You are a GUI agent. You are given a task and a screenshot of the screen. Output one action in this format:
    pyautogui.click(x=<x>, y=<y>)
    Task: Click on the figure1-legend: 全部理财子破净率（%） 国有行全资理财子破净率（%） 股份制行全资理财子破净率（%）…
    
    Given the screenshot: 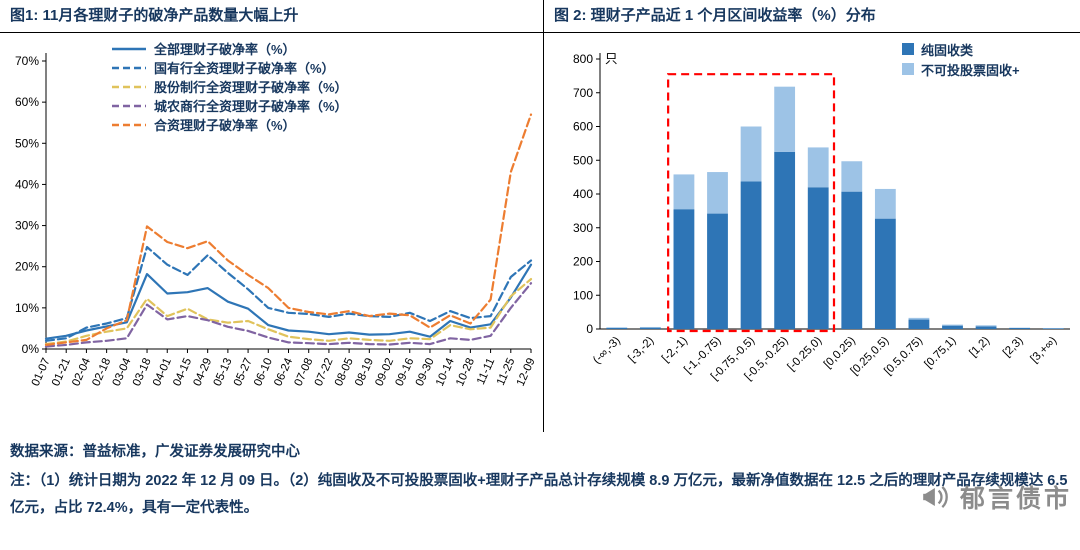 What is the action you would take?
    pyautogui.click(x=230, y=86)
    